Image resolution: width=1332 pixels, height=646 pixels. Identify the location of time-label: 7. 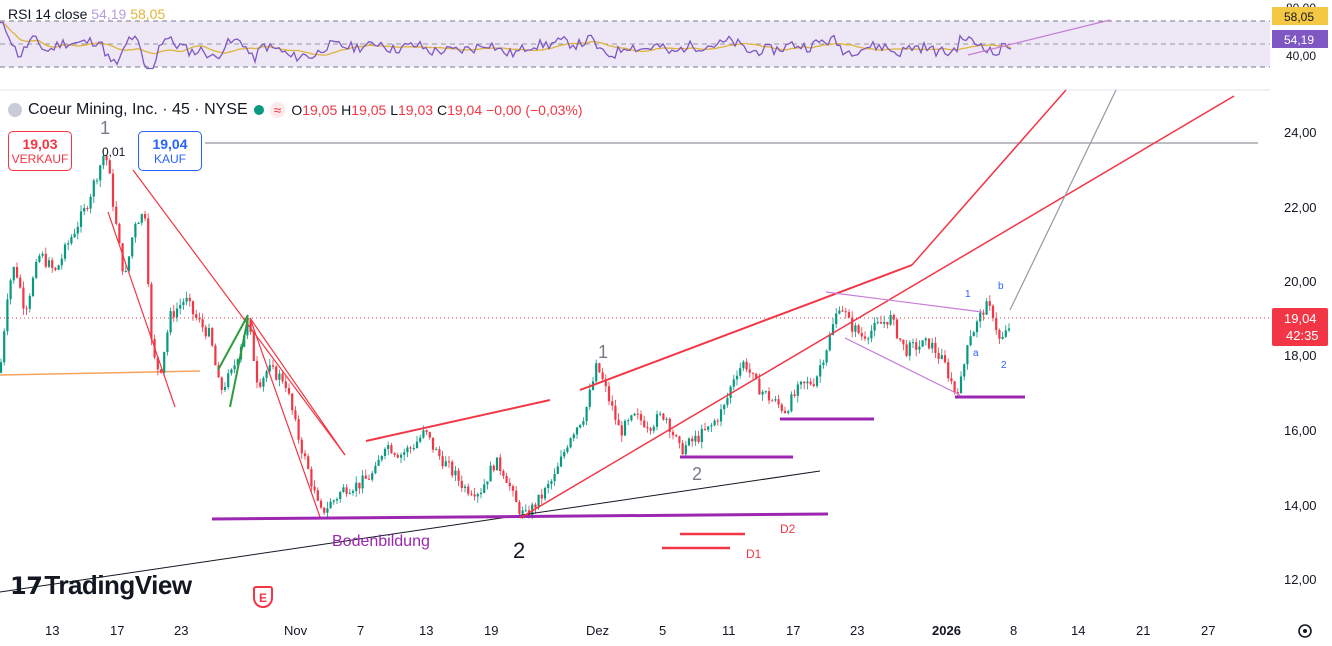
(360, 630).